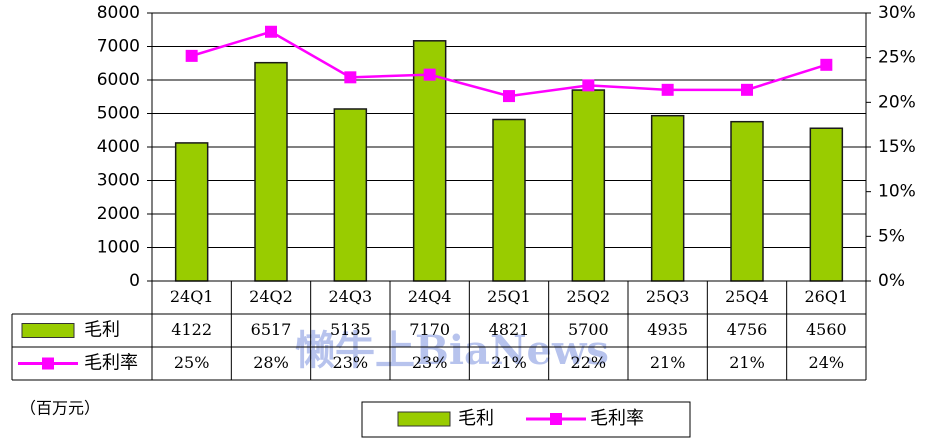  What do you see at coordinates (526, 419) in the screenshot?
I see `legend-box` at bounding box center [526, 419].